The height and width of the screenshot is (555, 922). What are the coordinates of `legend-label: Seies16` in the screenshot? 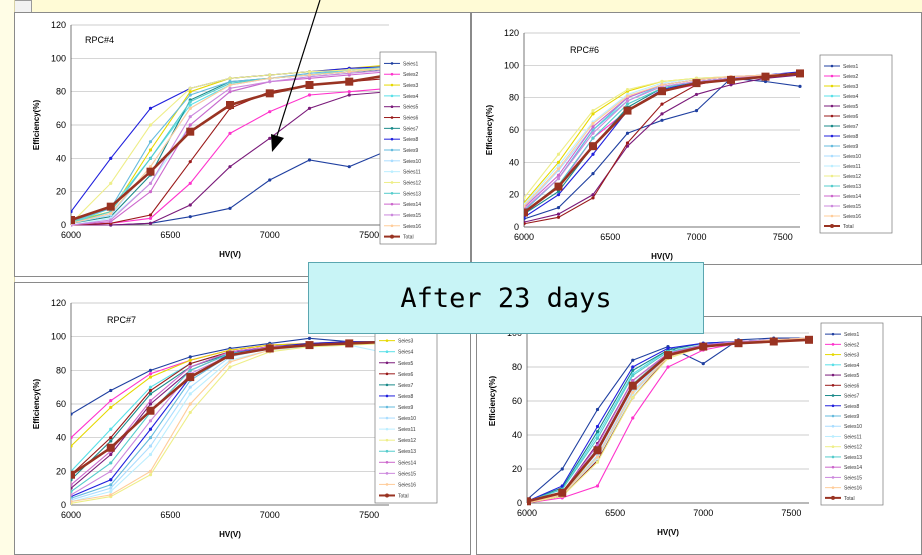 It's located at (412, 227).